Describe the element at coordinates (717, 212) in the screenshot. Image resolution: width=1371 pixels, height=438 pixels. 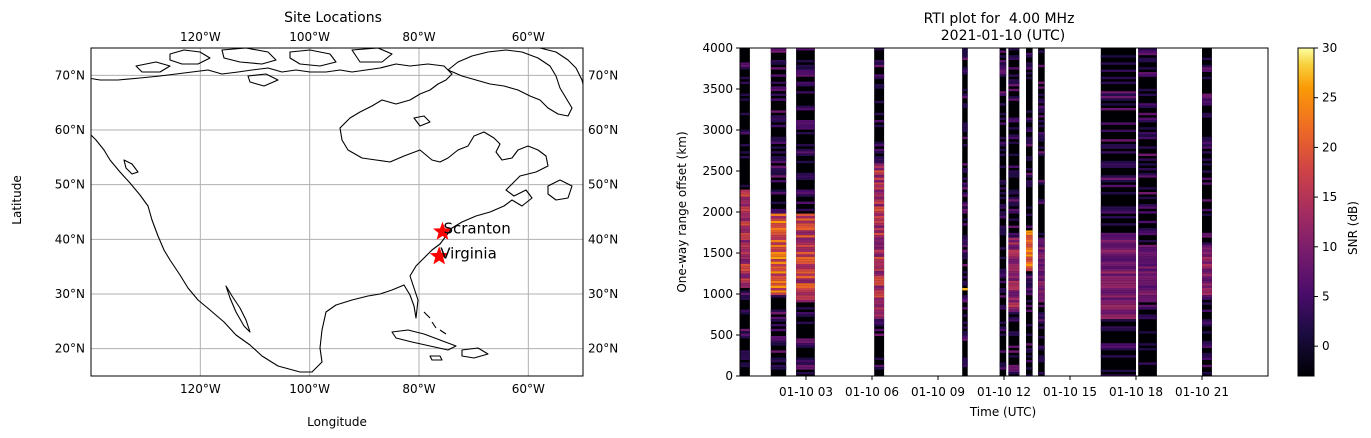
I see `rti-ytick-label: 2000` at that location.